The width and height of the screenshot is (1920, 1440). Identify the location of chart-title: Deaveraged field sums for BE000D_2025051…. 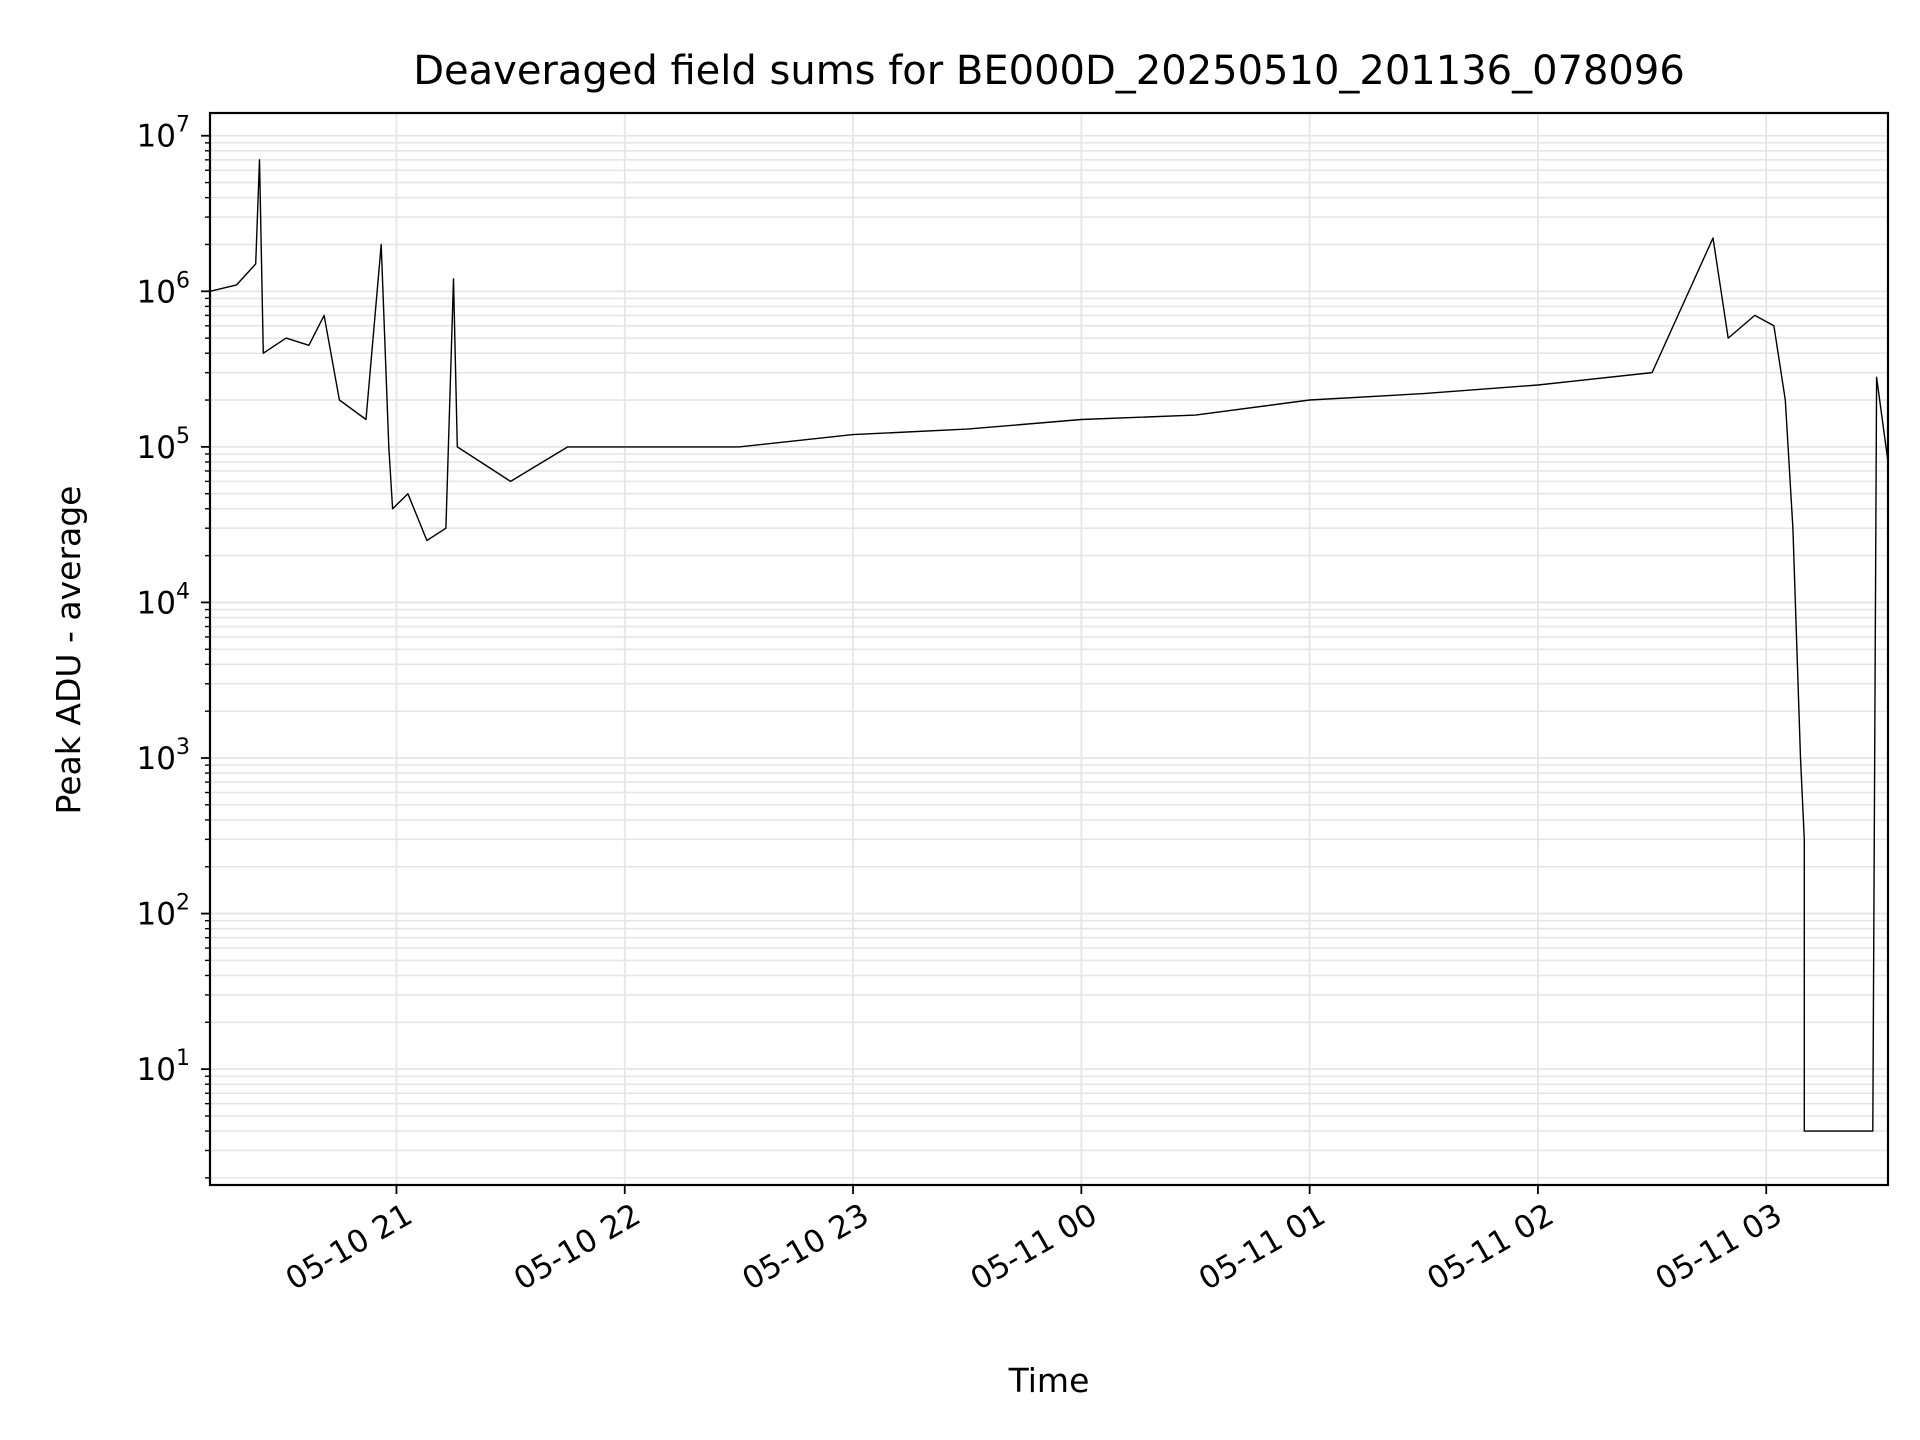
(1049, 71).